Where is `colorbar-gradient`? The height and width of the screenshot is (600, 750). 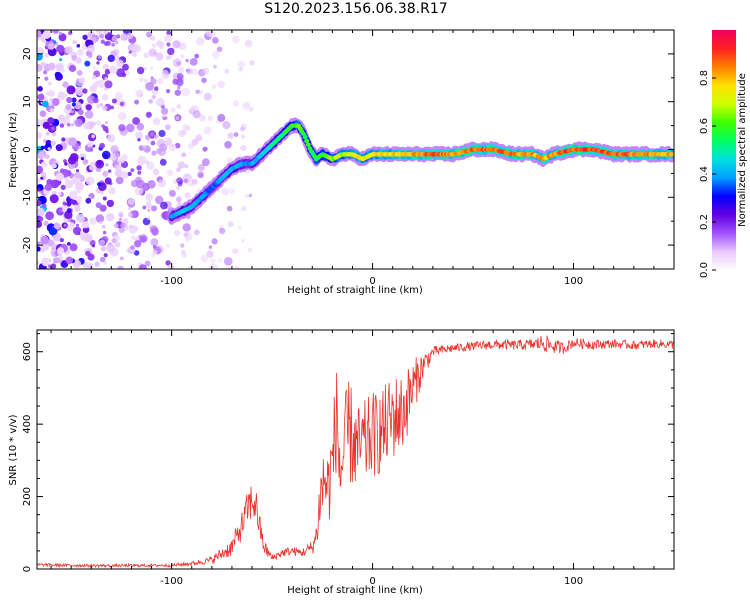 colorbar-gradient is located at coordinates (724, 150).